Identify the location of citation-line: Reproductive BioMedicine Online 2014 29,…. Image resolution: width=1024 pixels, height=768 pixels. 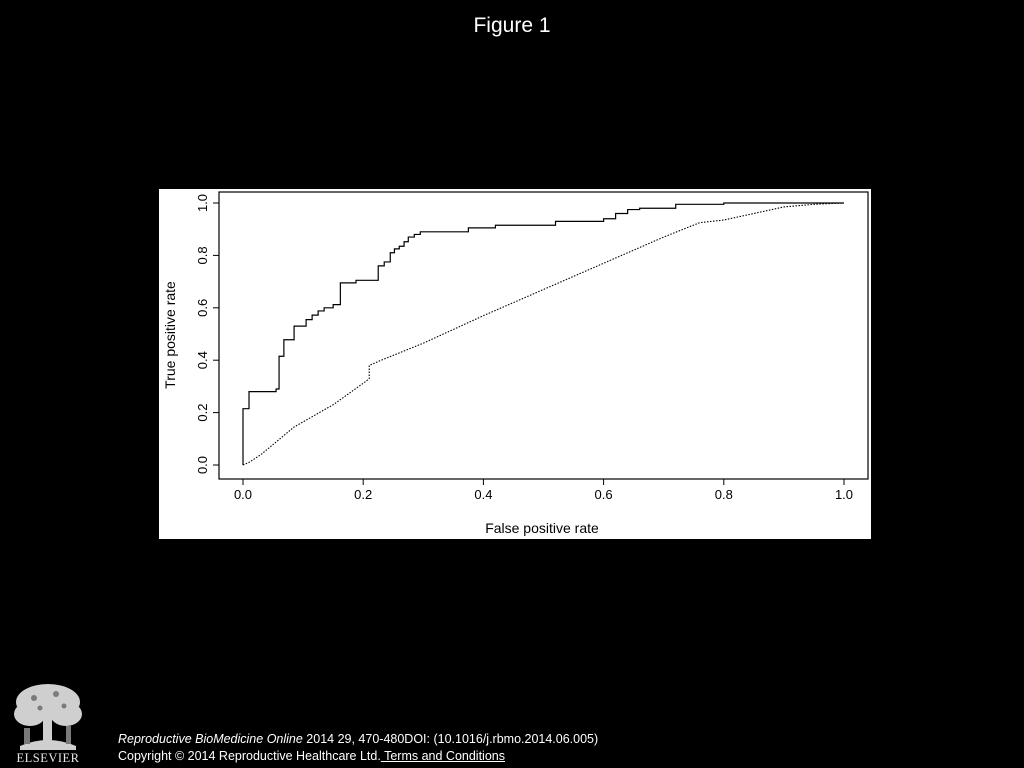
(358, 739).